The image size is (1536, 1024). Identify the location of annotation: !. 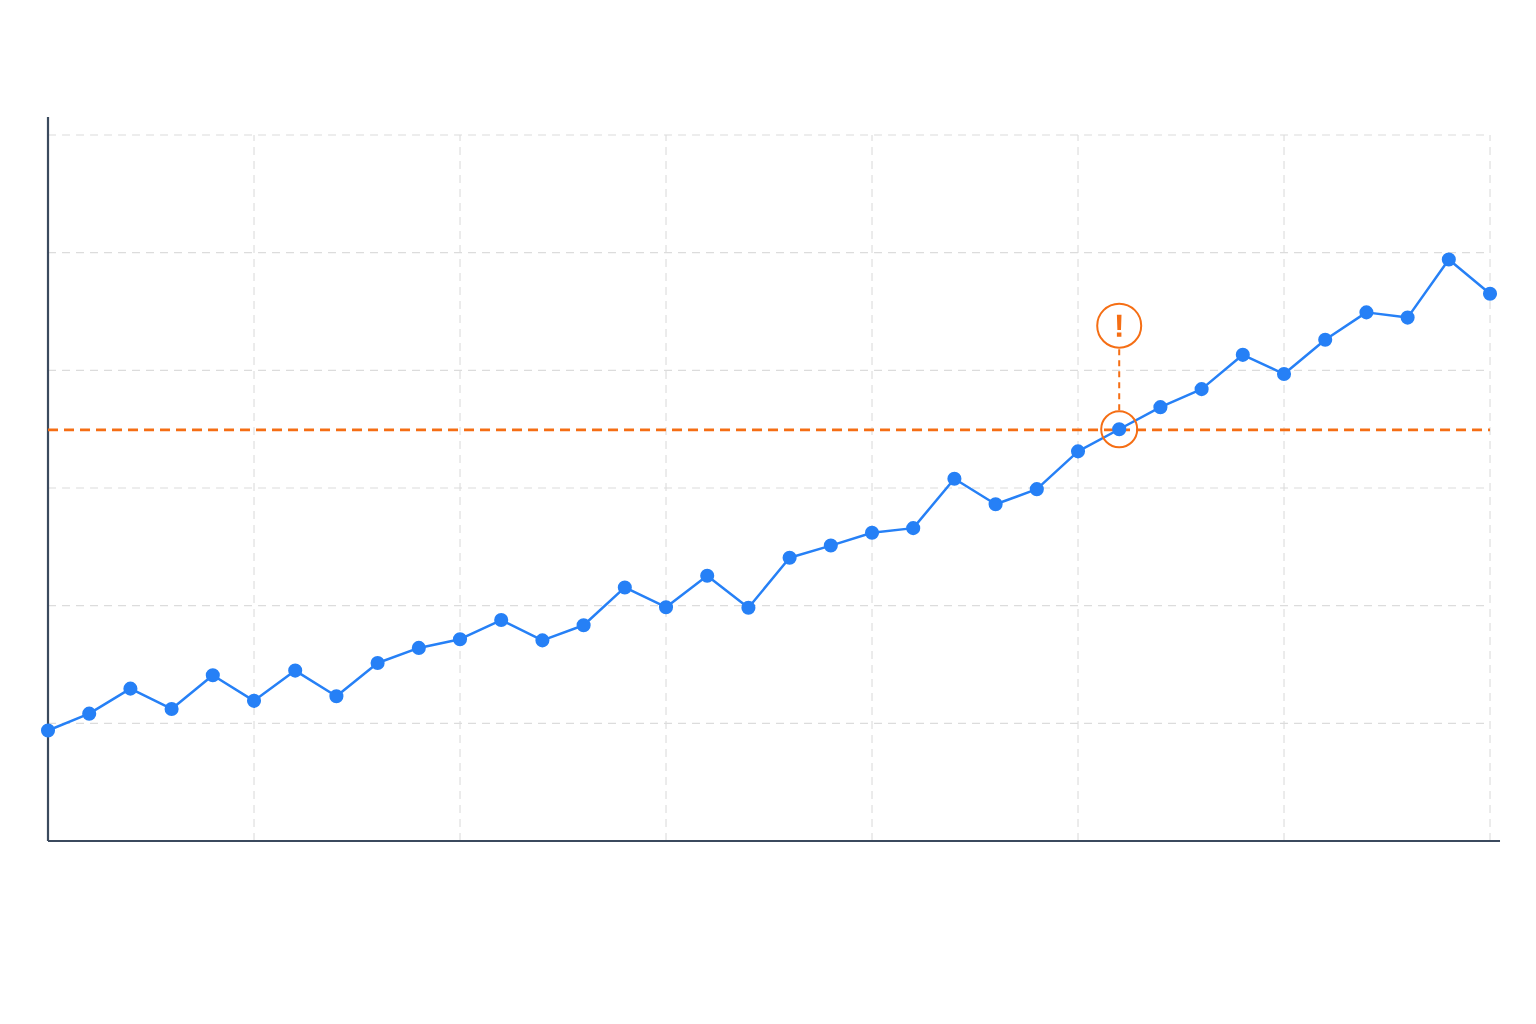
(1119, 325).